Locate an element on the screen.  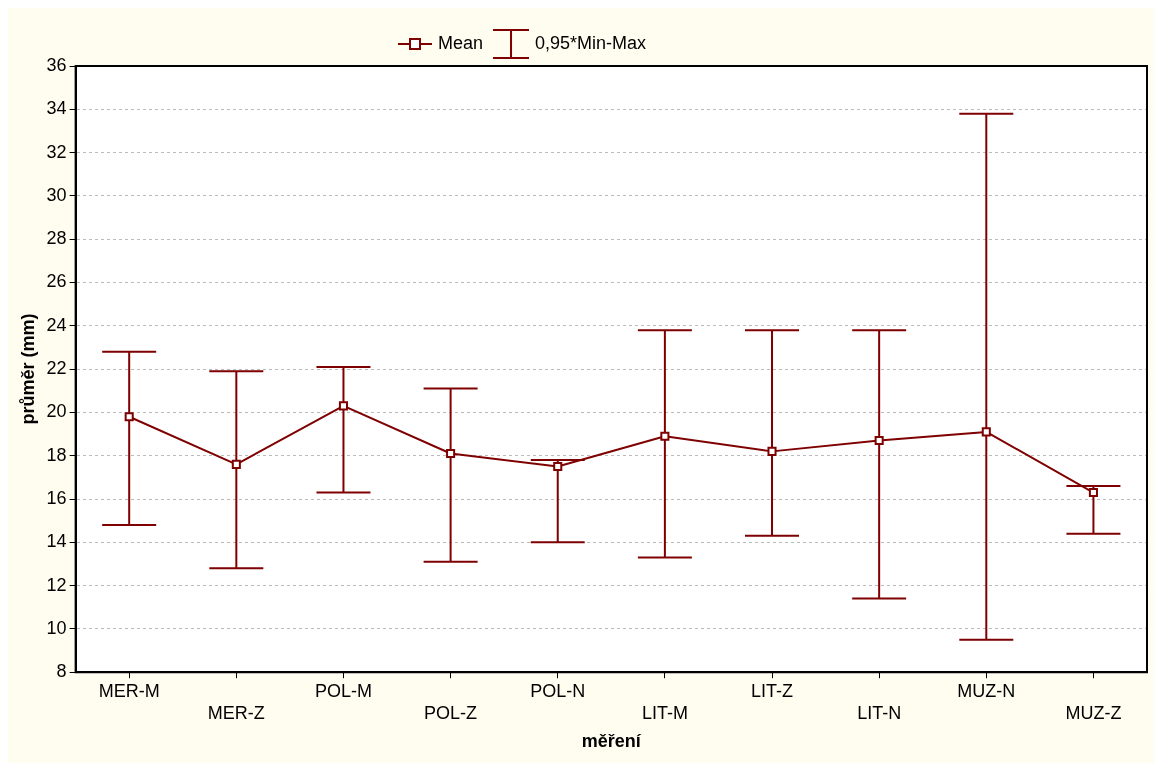
y-tick-label: 36 is located at coordinates (56, 64).